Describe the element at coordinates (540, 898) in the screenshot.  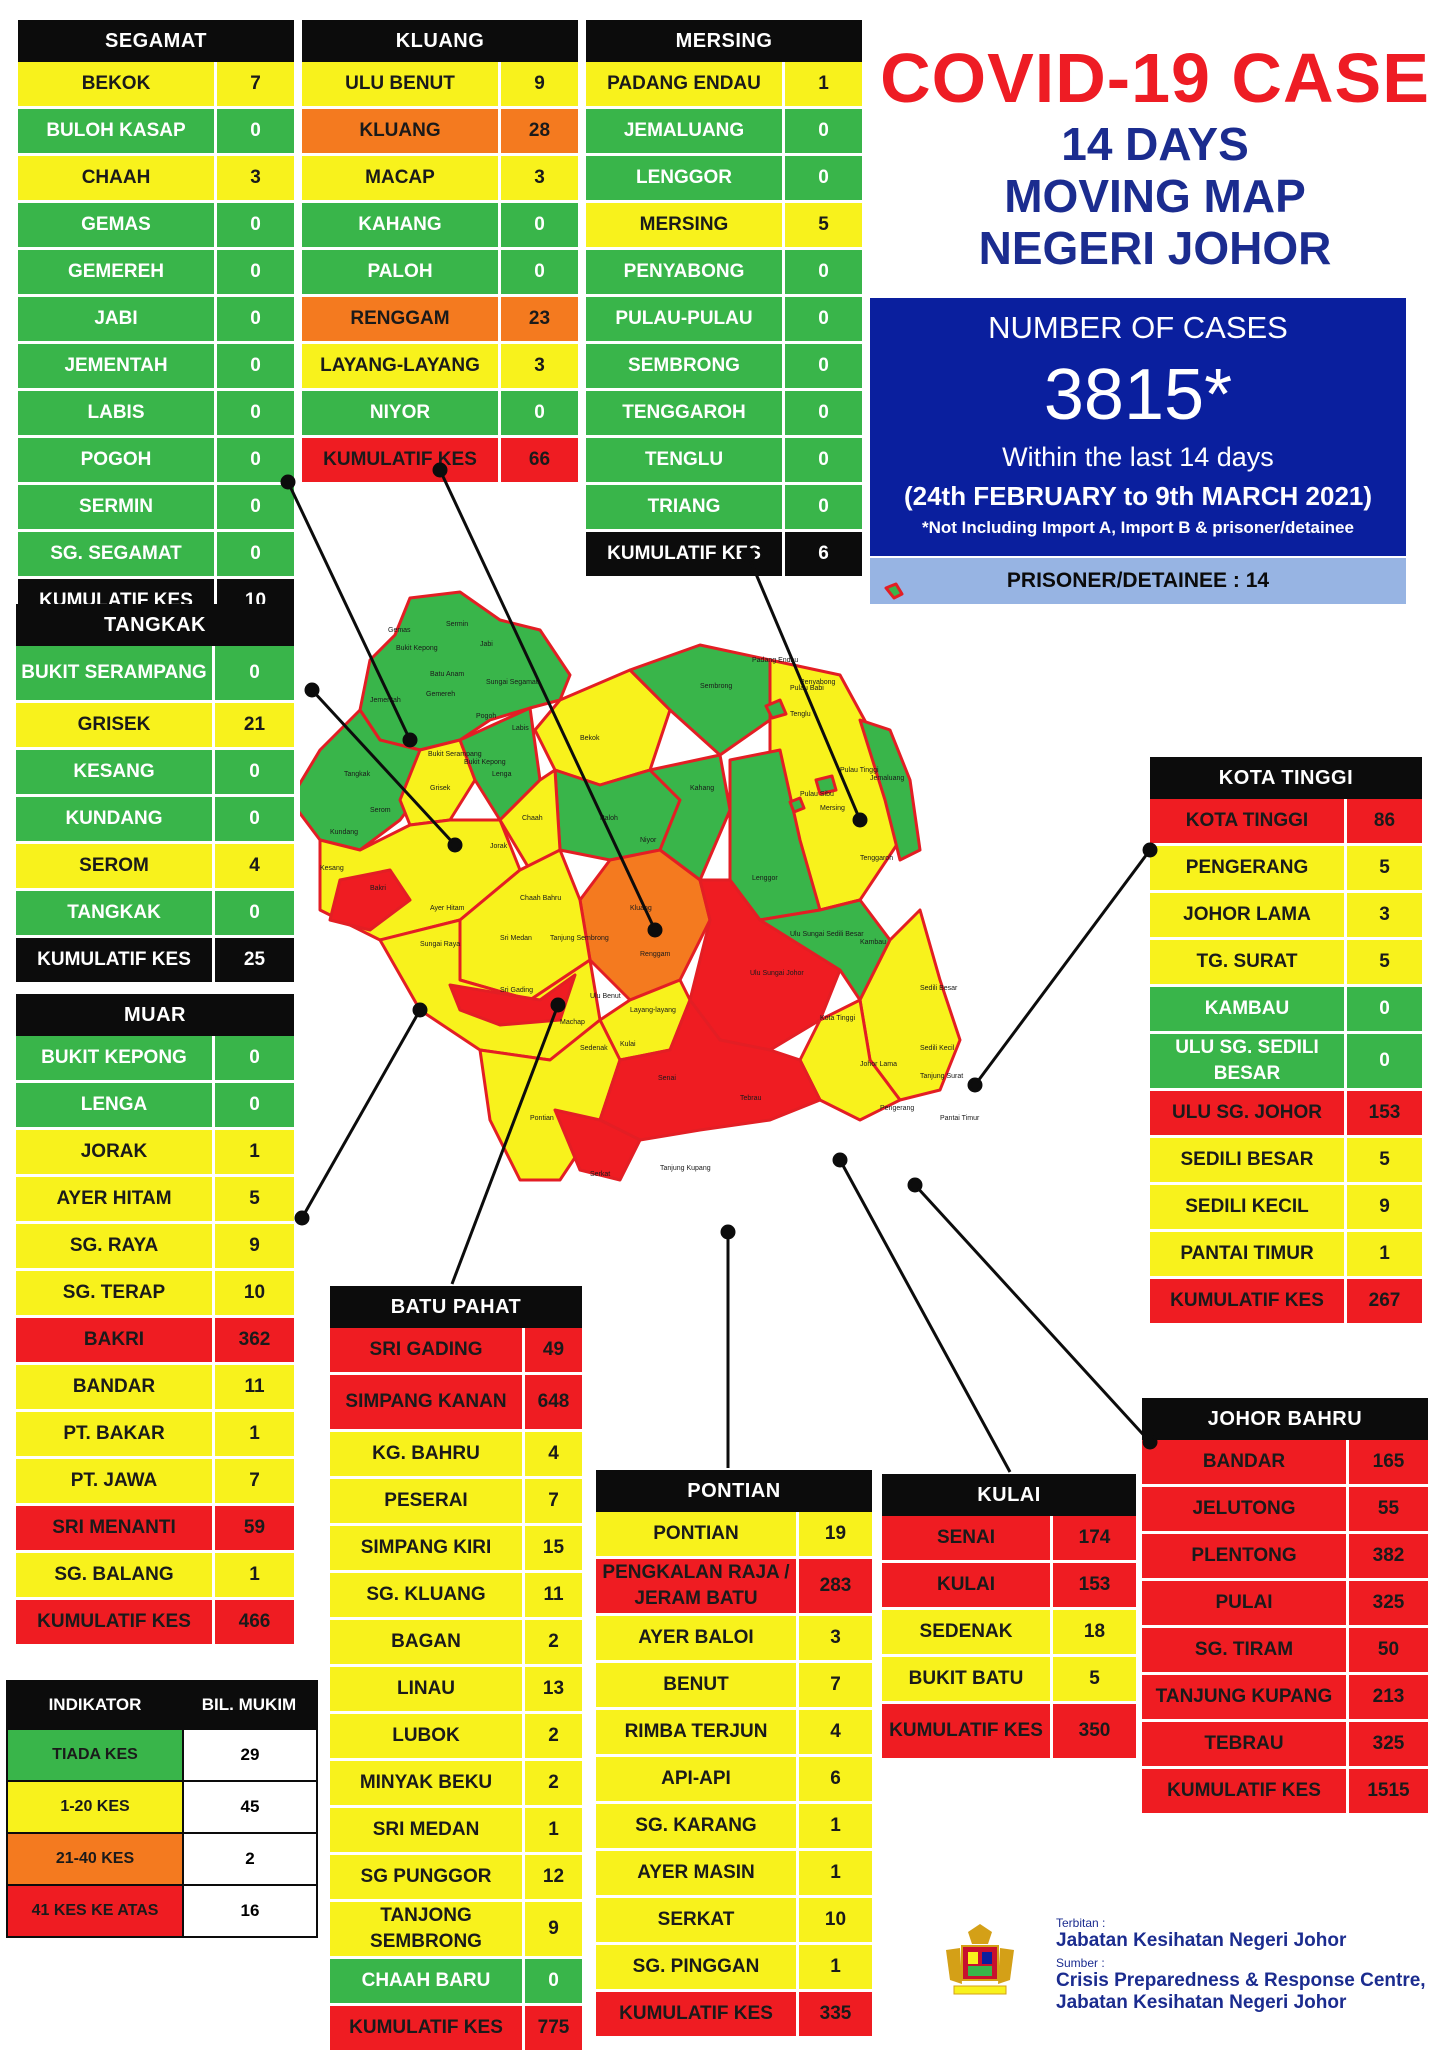
I see `map-label: Chaah Bahru` at that location.